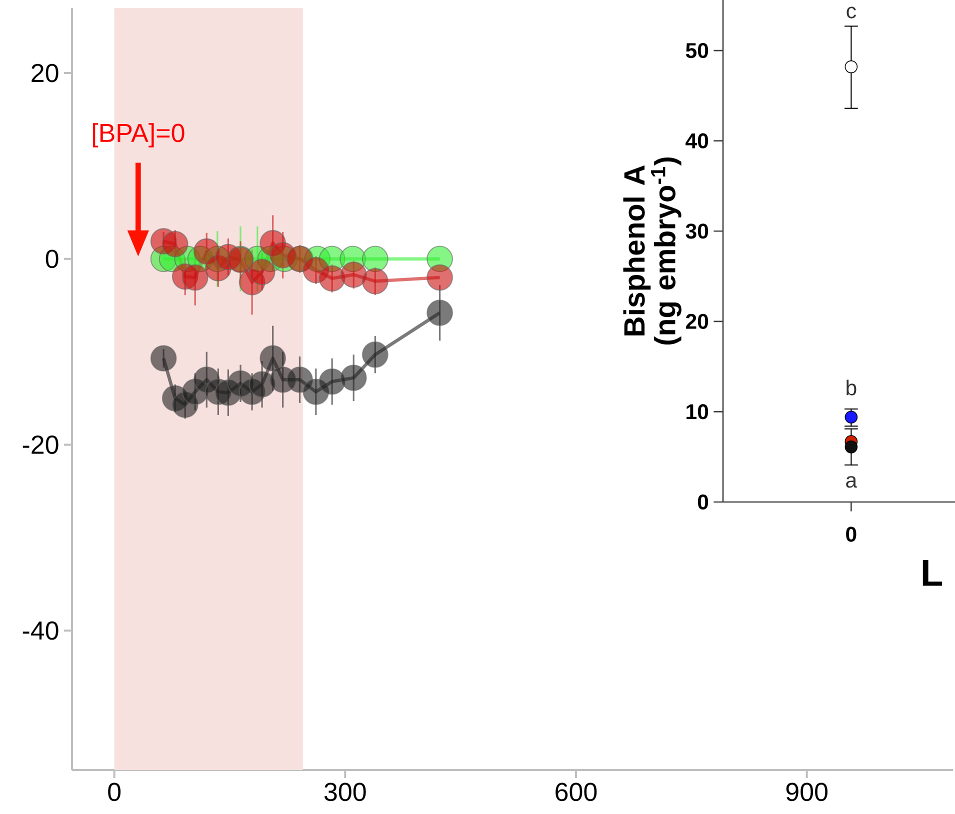 Image resolution: width=955 pixels, height=814 pixels. Describe the element at coordinates (345, 792) in the screenshot. I see `x-tick-label: 300` at that location.